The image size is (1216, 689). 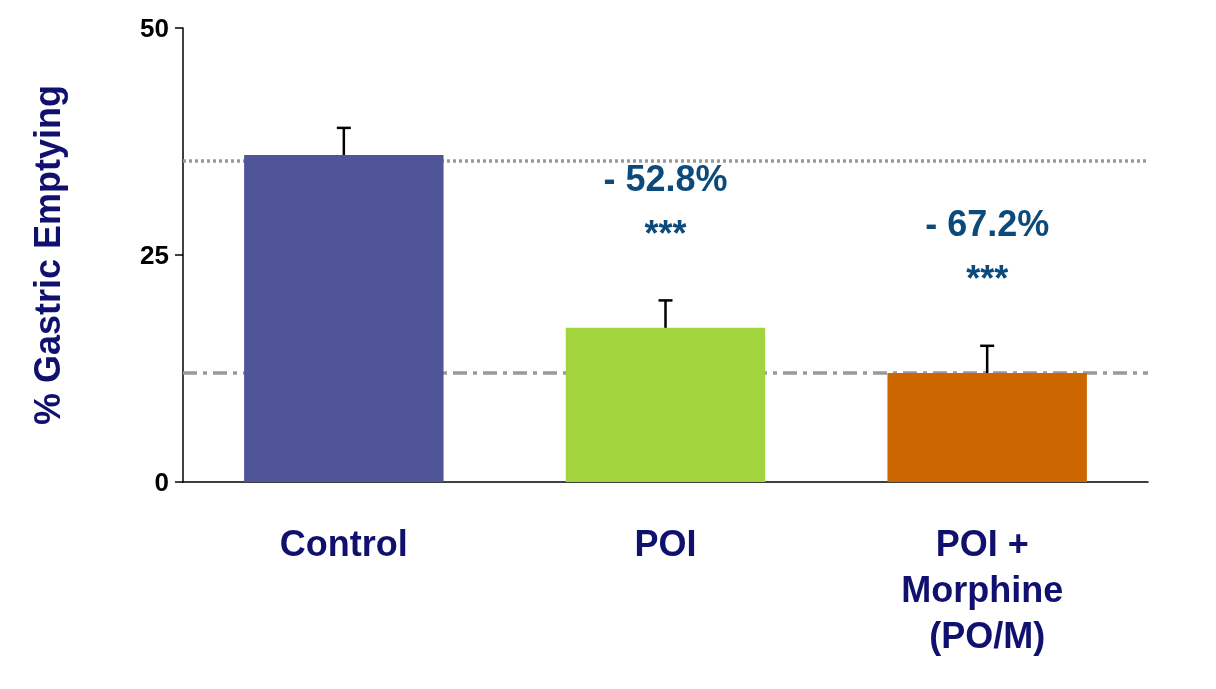 What do you see at coordinates (987, 224) in the screenshot?
I see `annotation: - 67.2%` at bounding box center [987, 224].